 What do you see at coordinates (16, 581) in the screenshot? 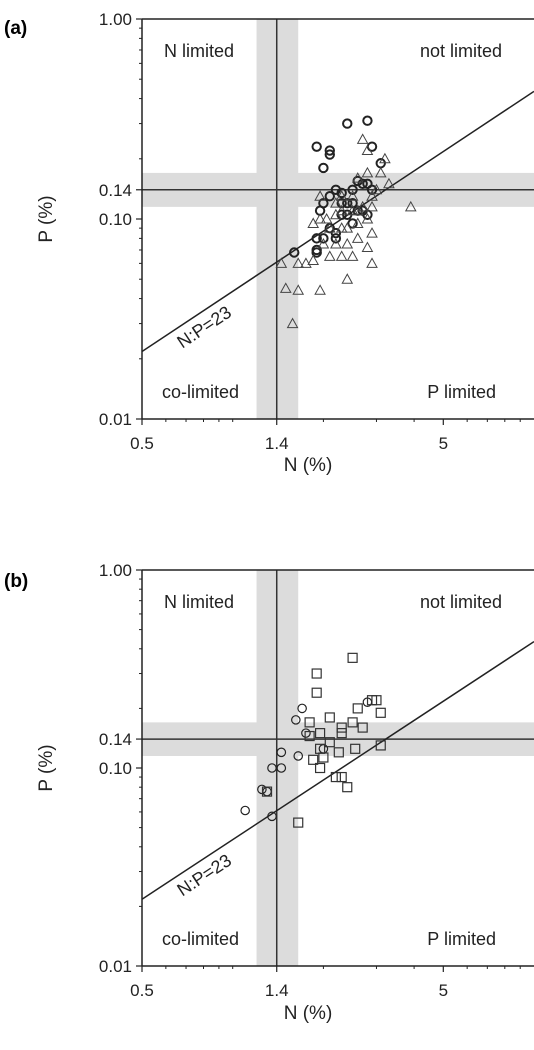
I see `panel-label: (b)` at bounding box center [16, 581].